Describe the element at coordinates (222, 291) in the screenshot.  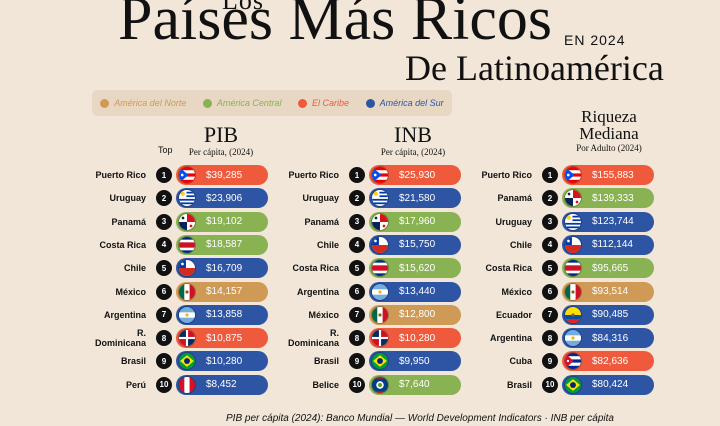
I see `value-pill: $14,157` at that location.